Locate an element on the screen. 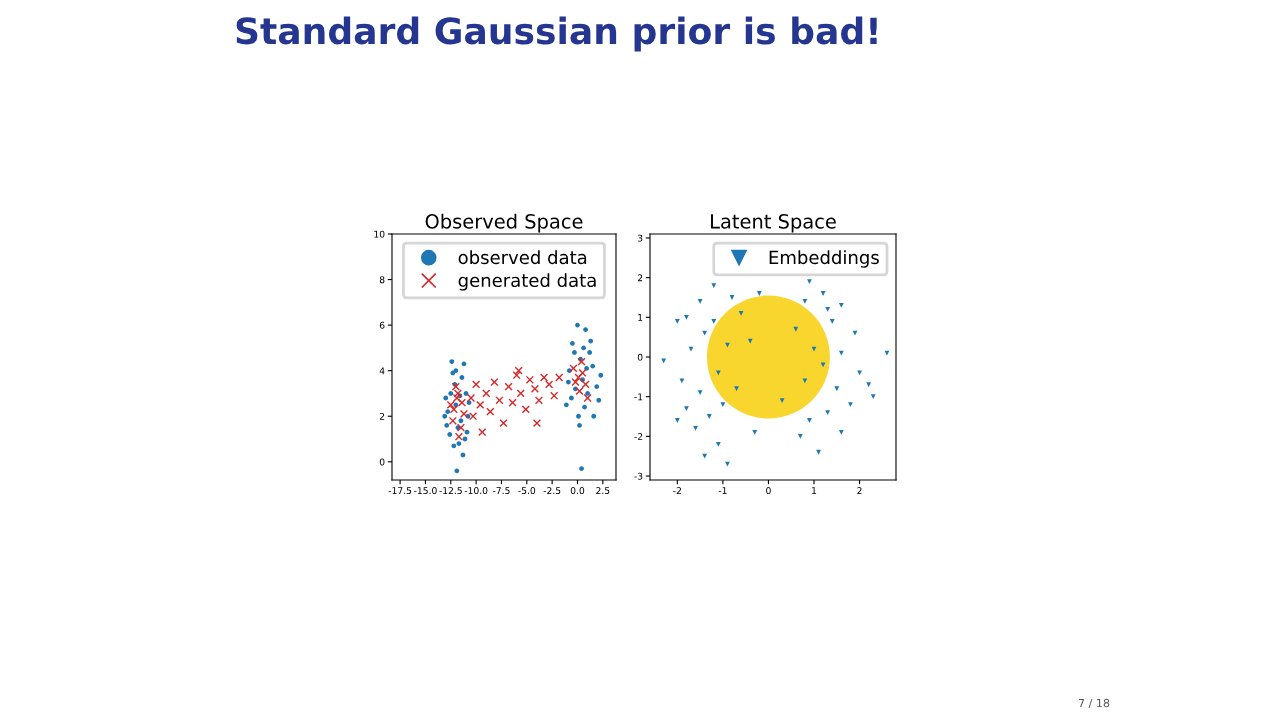 This screenshot has height=720, width=1280. legend-label: Embeddings is located at coordinates (824, 259).